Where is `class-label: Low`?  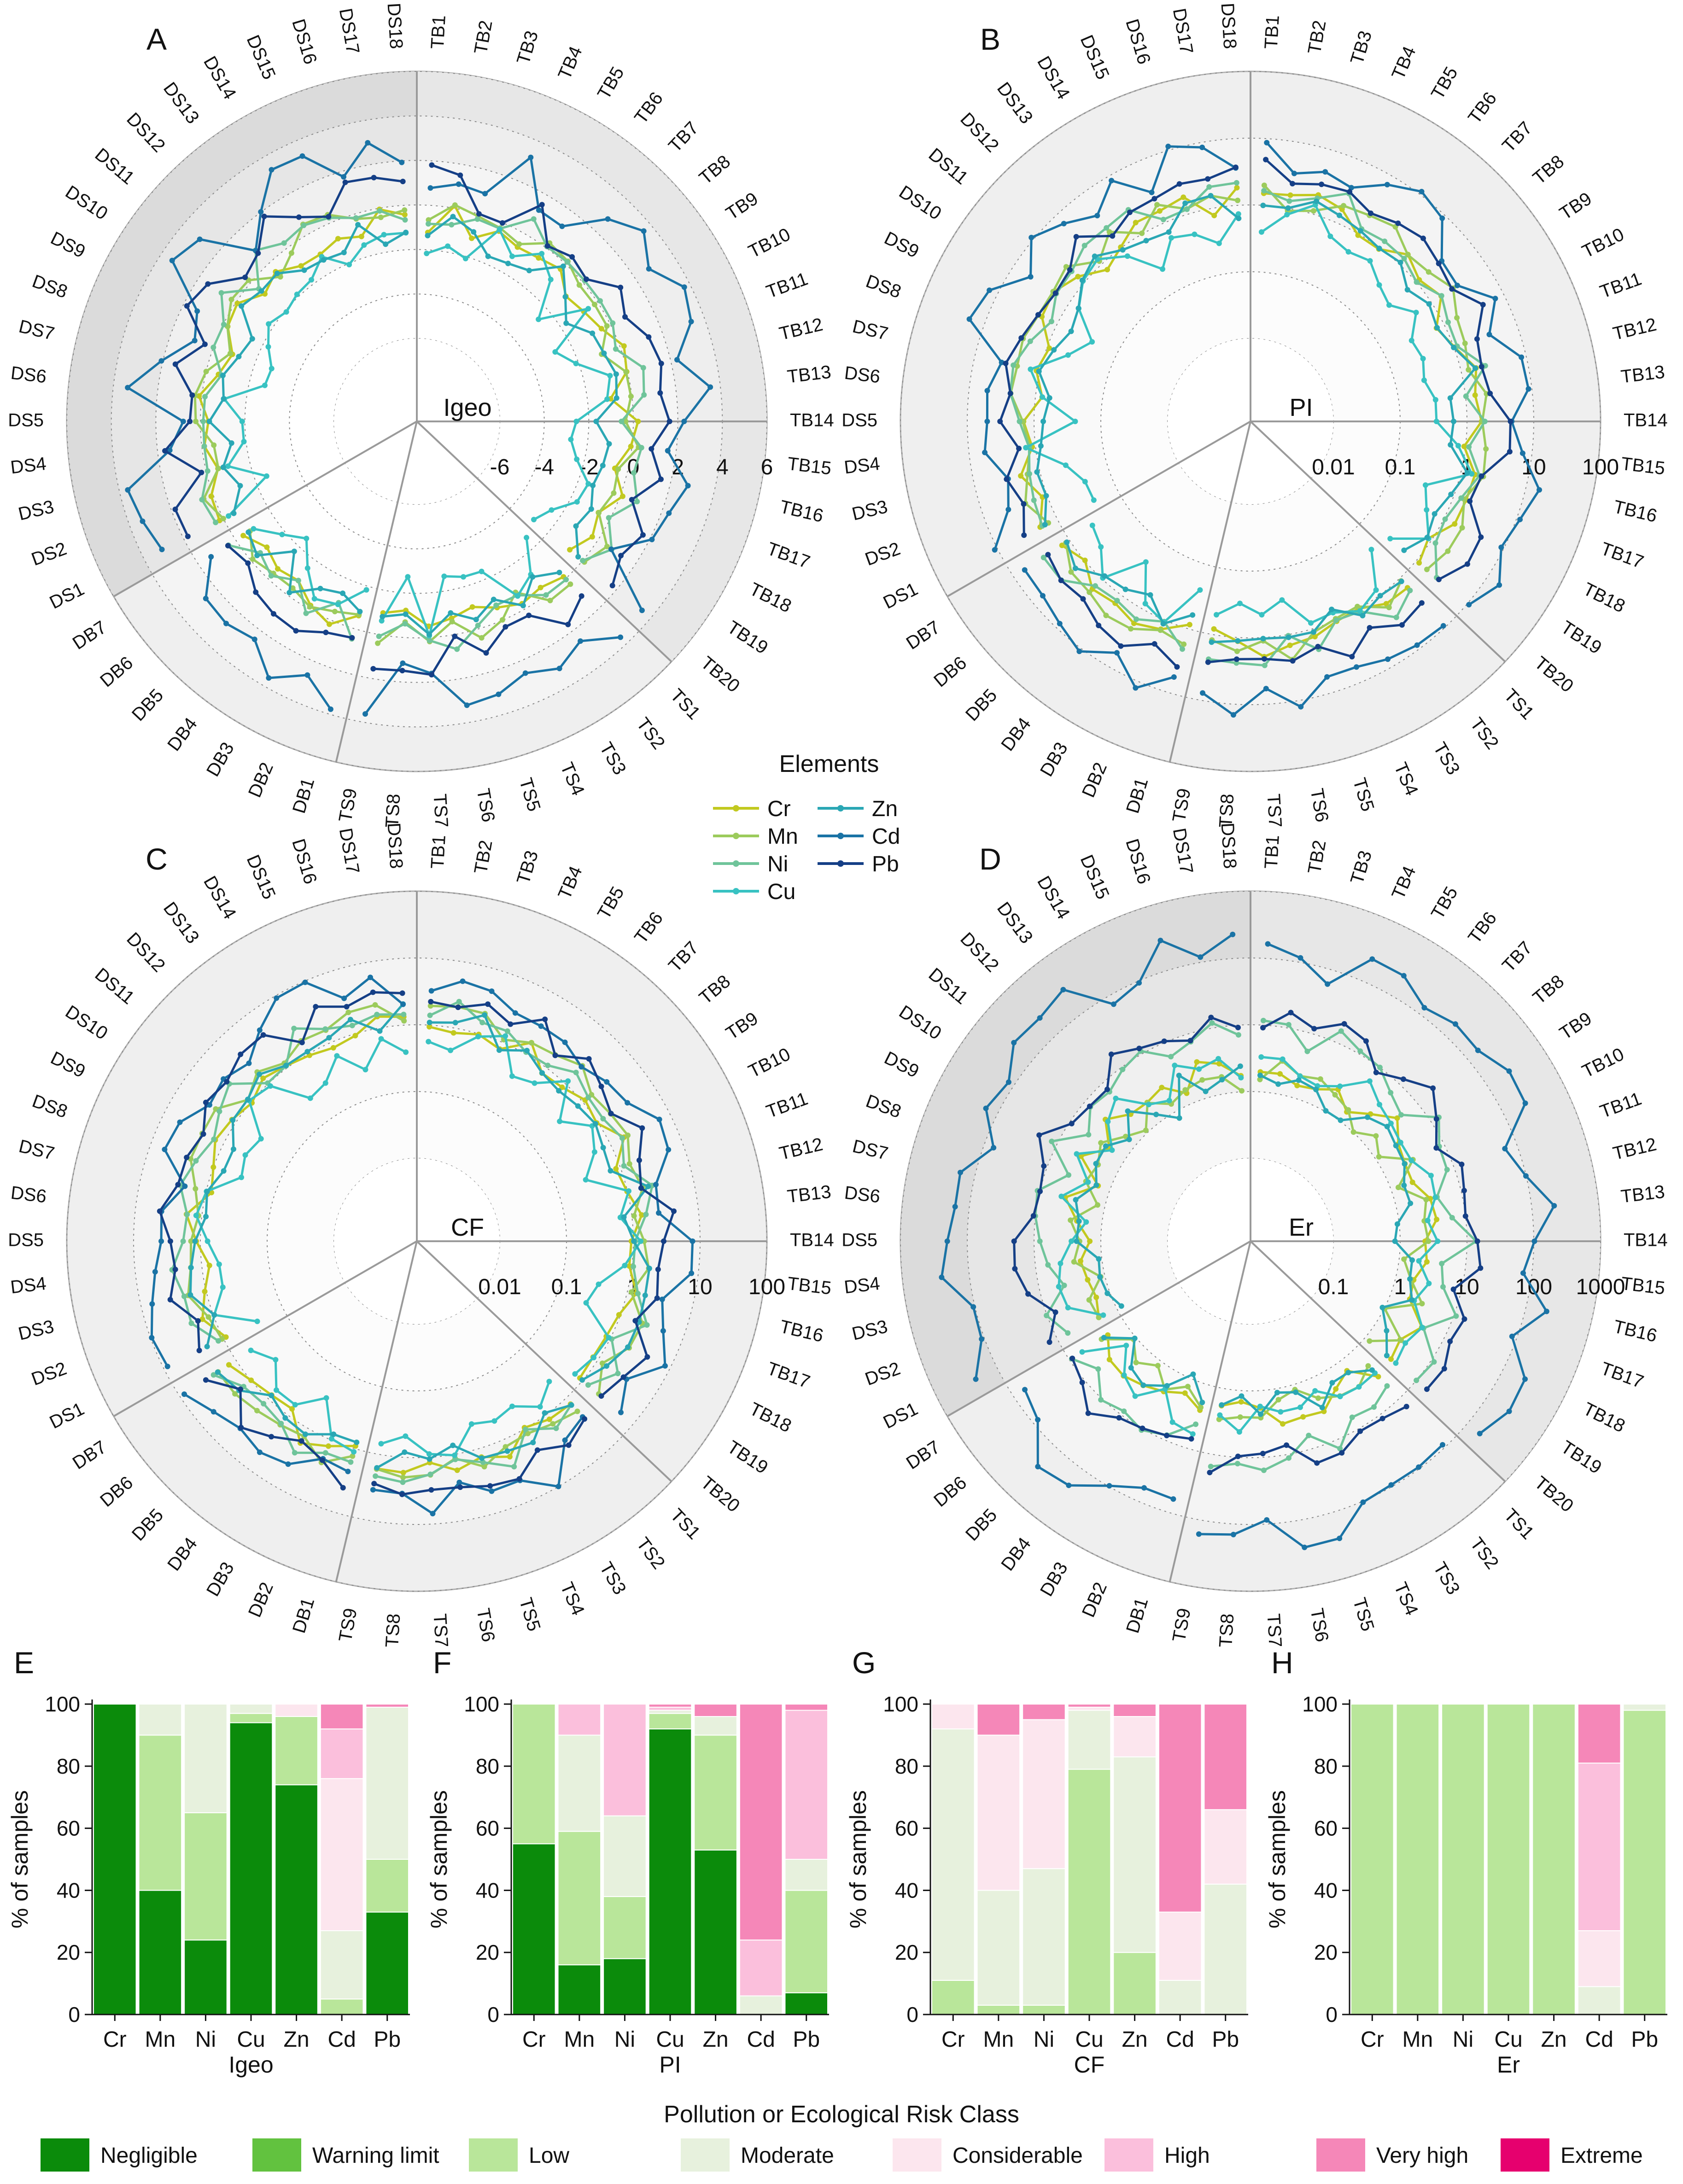
class-label: Low is located at coordinates (549, 2155).